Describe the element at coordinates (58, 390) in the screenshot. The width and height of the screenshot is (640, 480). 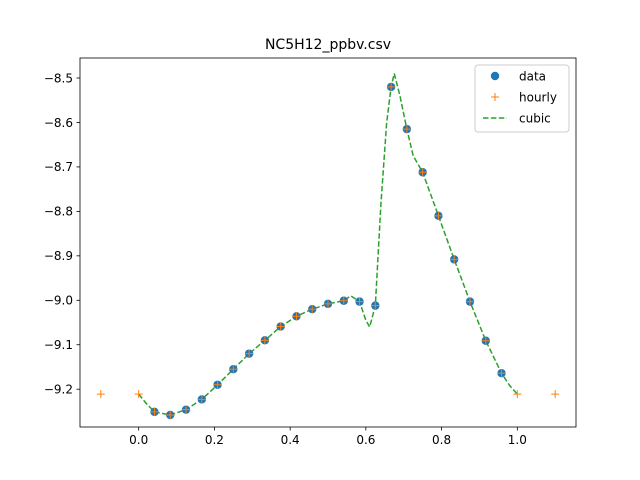
I see `y-tick-label: −9.2` at that location.